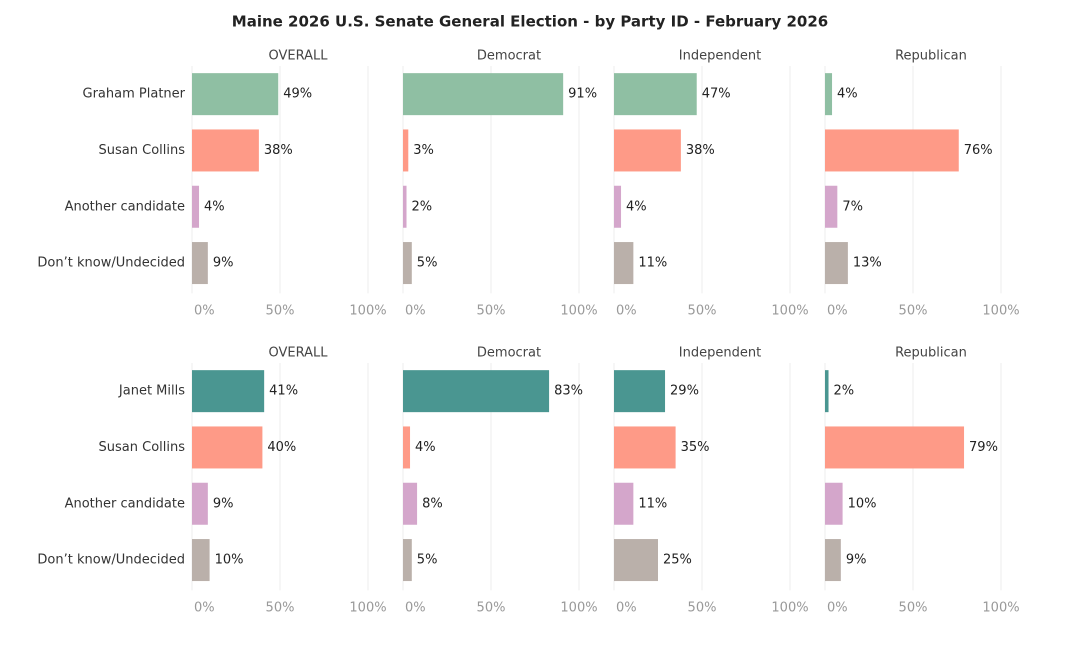 The width and height of the screenshot is (1069, 651). Describe the element at coordinates (978, 150) in the screenshot. I see `value-label: 76%` at that location.